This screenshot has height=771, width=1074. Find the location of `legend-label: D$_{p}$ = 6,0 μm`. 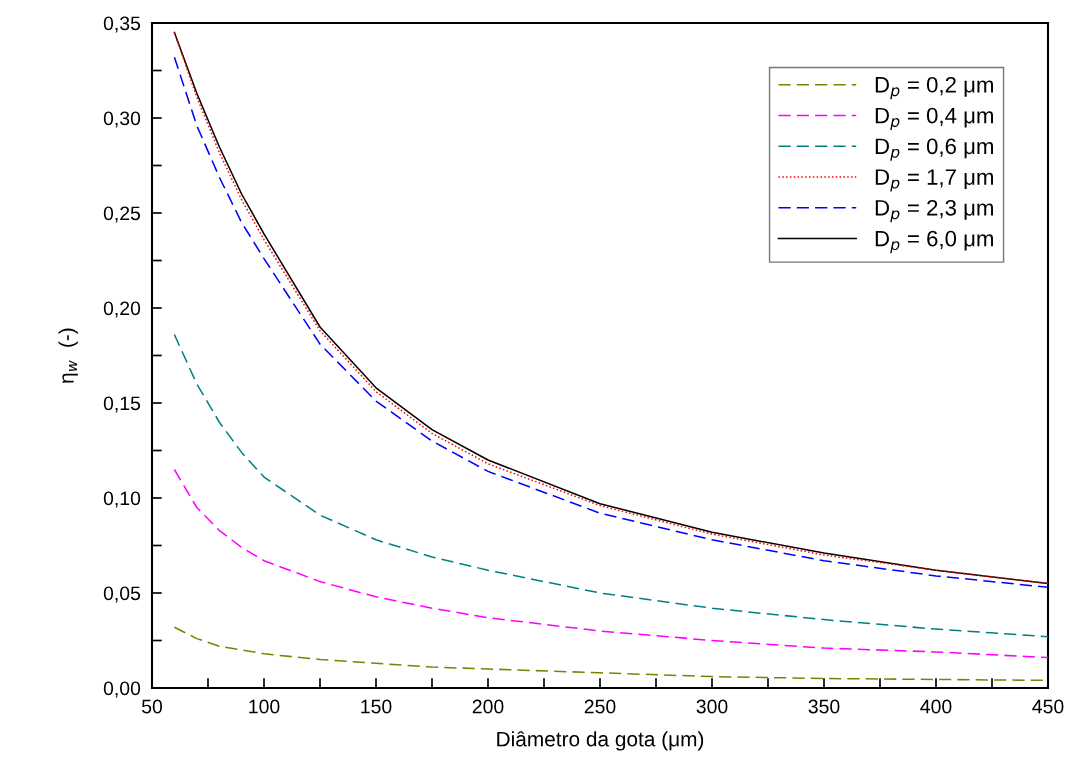

legend-label: D$_{p}$ = 6,0 μm is located at coordinates (934, 242).